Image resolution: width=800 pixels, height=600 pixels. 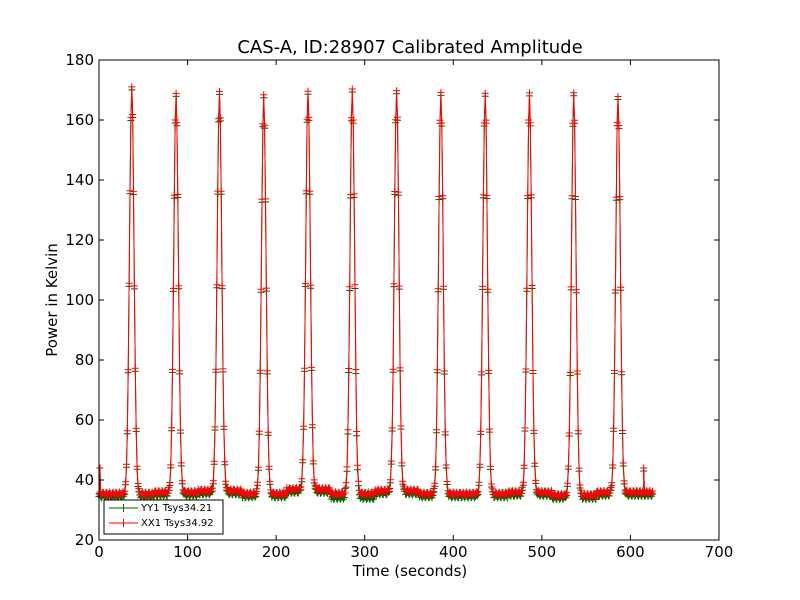 I want to click on x-tick-label: 700, so click(x=719, y=552).